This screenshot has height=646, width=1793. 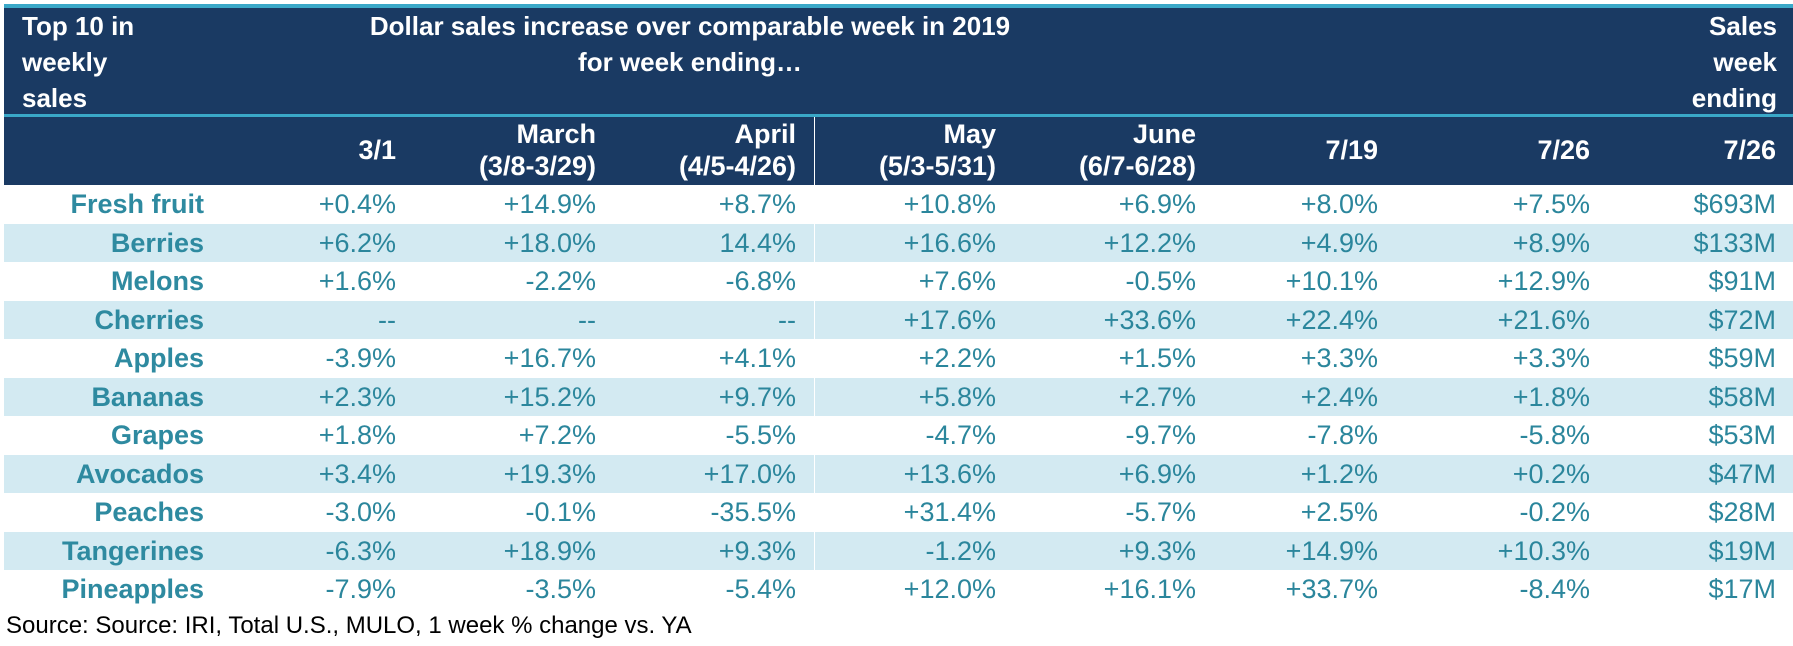 What do you see at coordinates (1339, 242) in the screenshot?
I see `table-cell: +4.9%` at bounding box center [1339, 242].